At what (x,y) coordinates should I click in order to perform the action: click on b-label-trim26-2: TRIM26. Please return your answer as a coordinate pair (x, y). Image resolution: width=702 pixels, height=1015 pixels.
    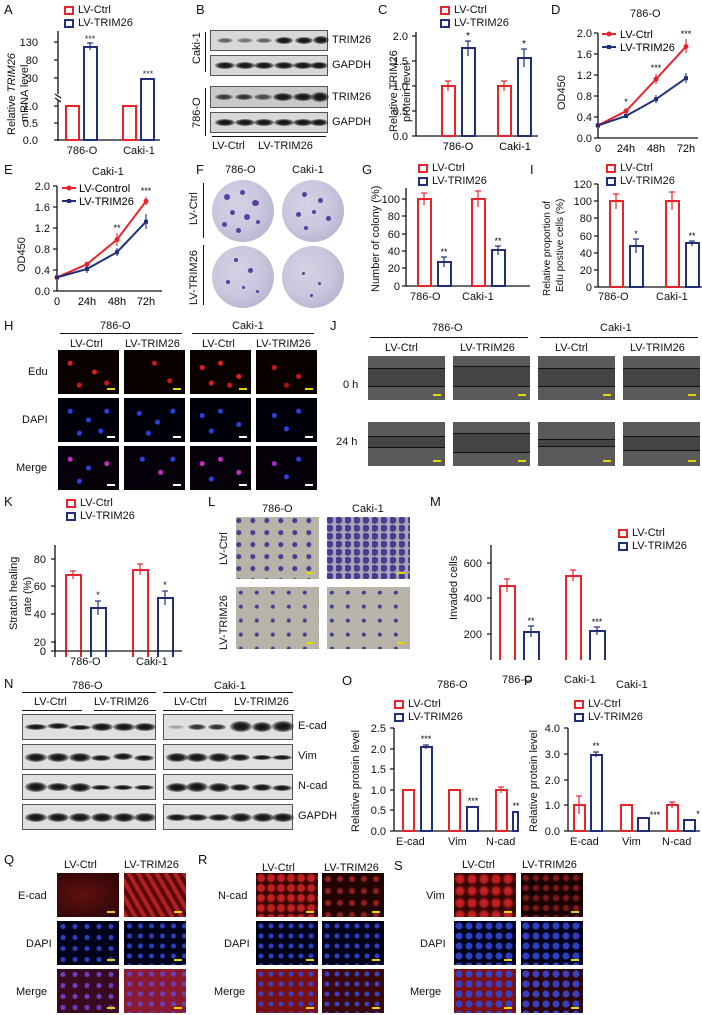
    Looking at the image, I should click on (352, 97).